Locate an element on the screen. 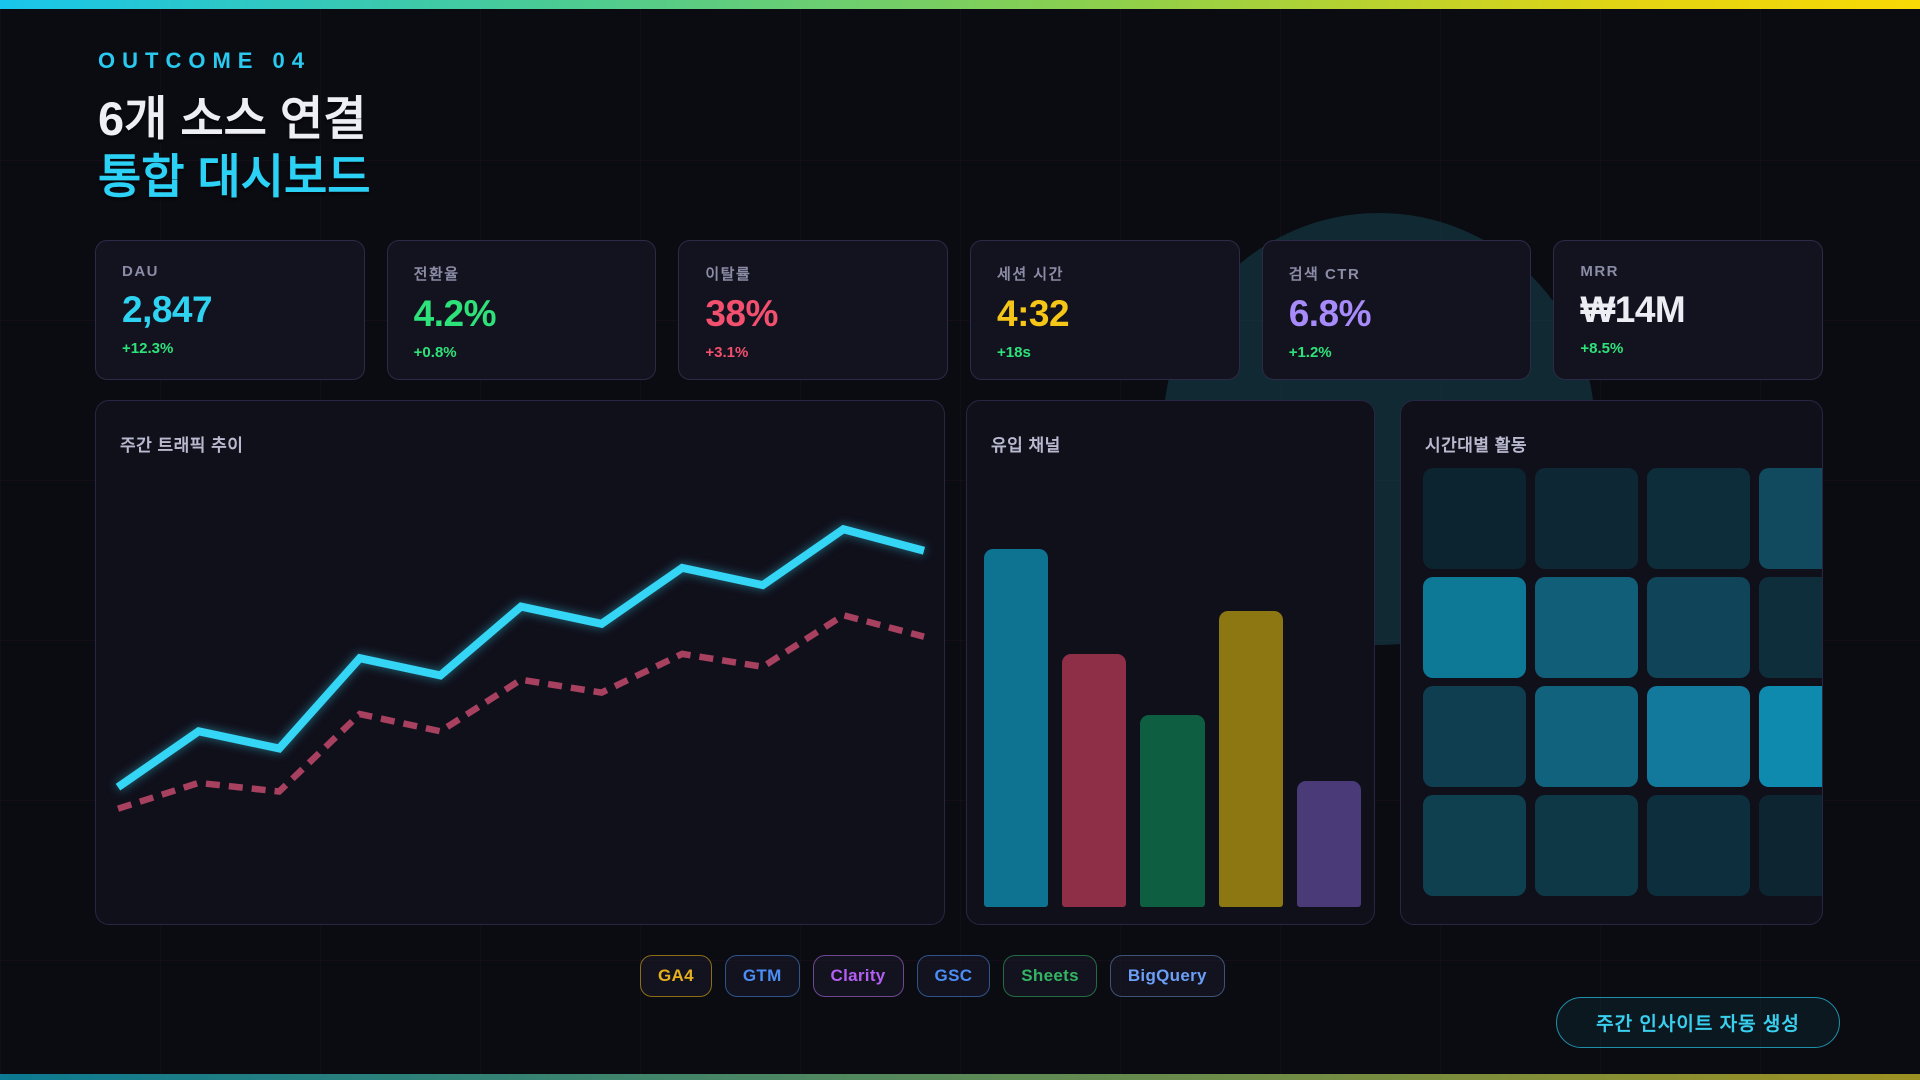 Image resolution: width=1920 pixels, height=1080 pixels. kpi-delta: +1.2% is located at coordinates (1310, 352).